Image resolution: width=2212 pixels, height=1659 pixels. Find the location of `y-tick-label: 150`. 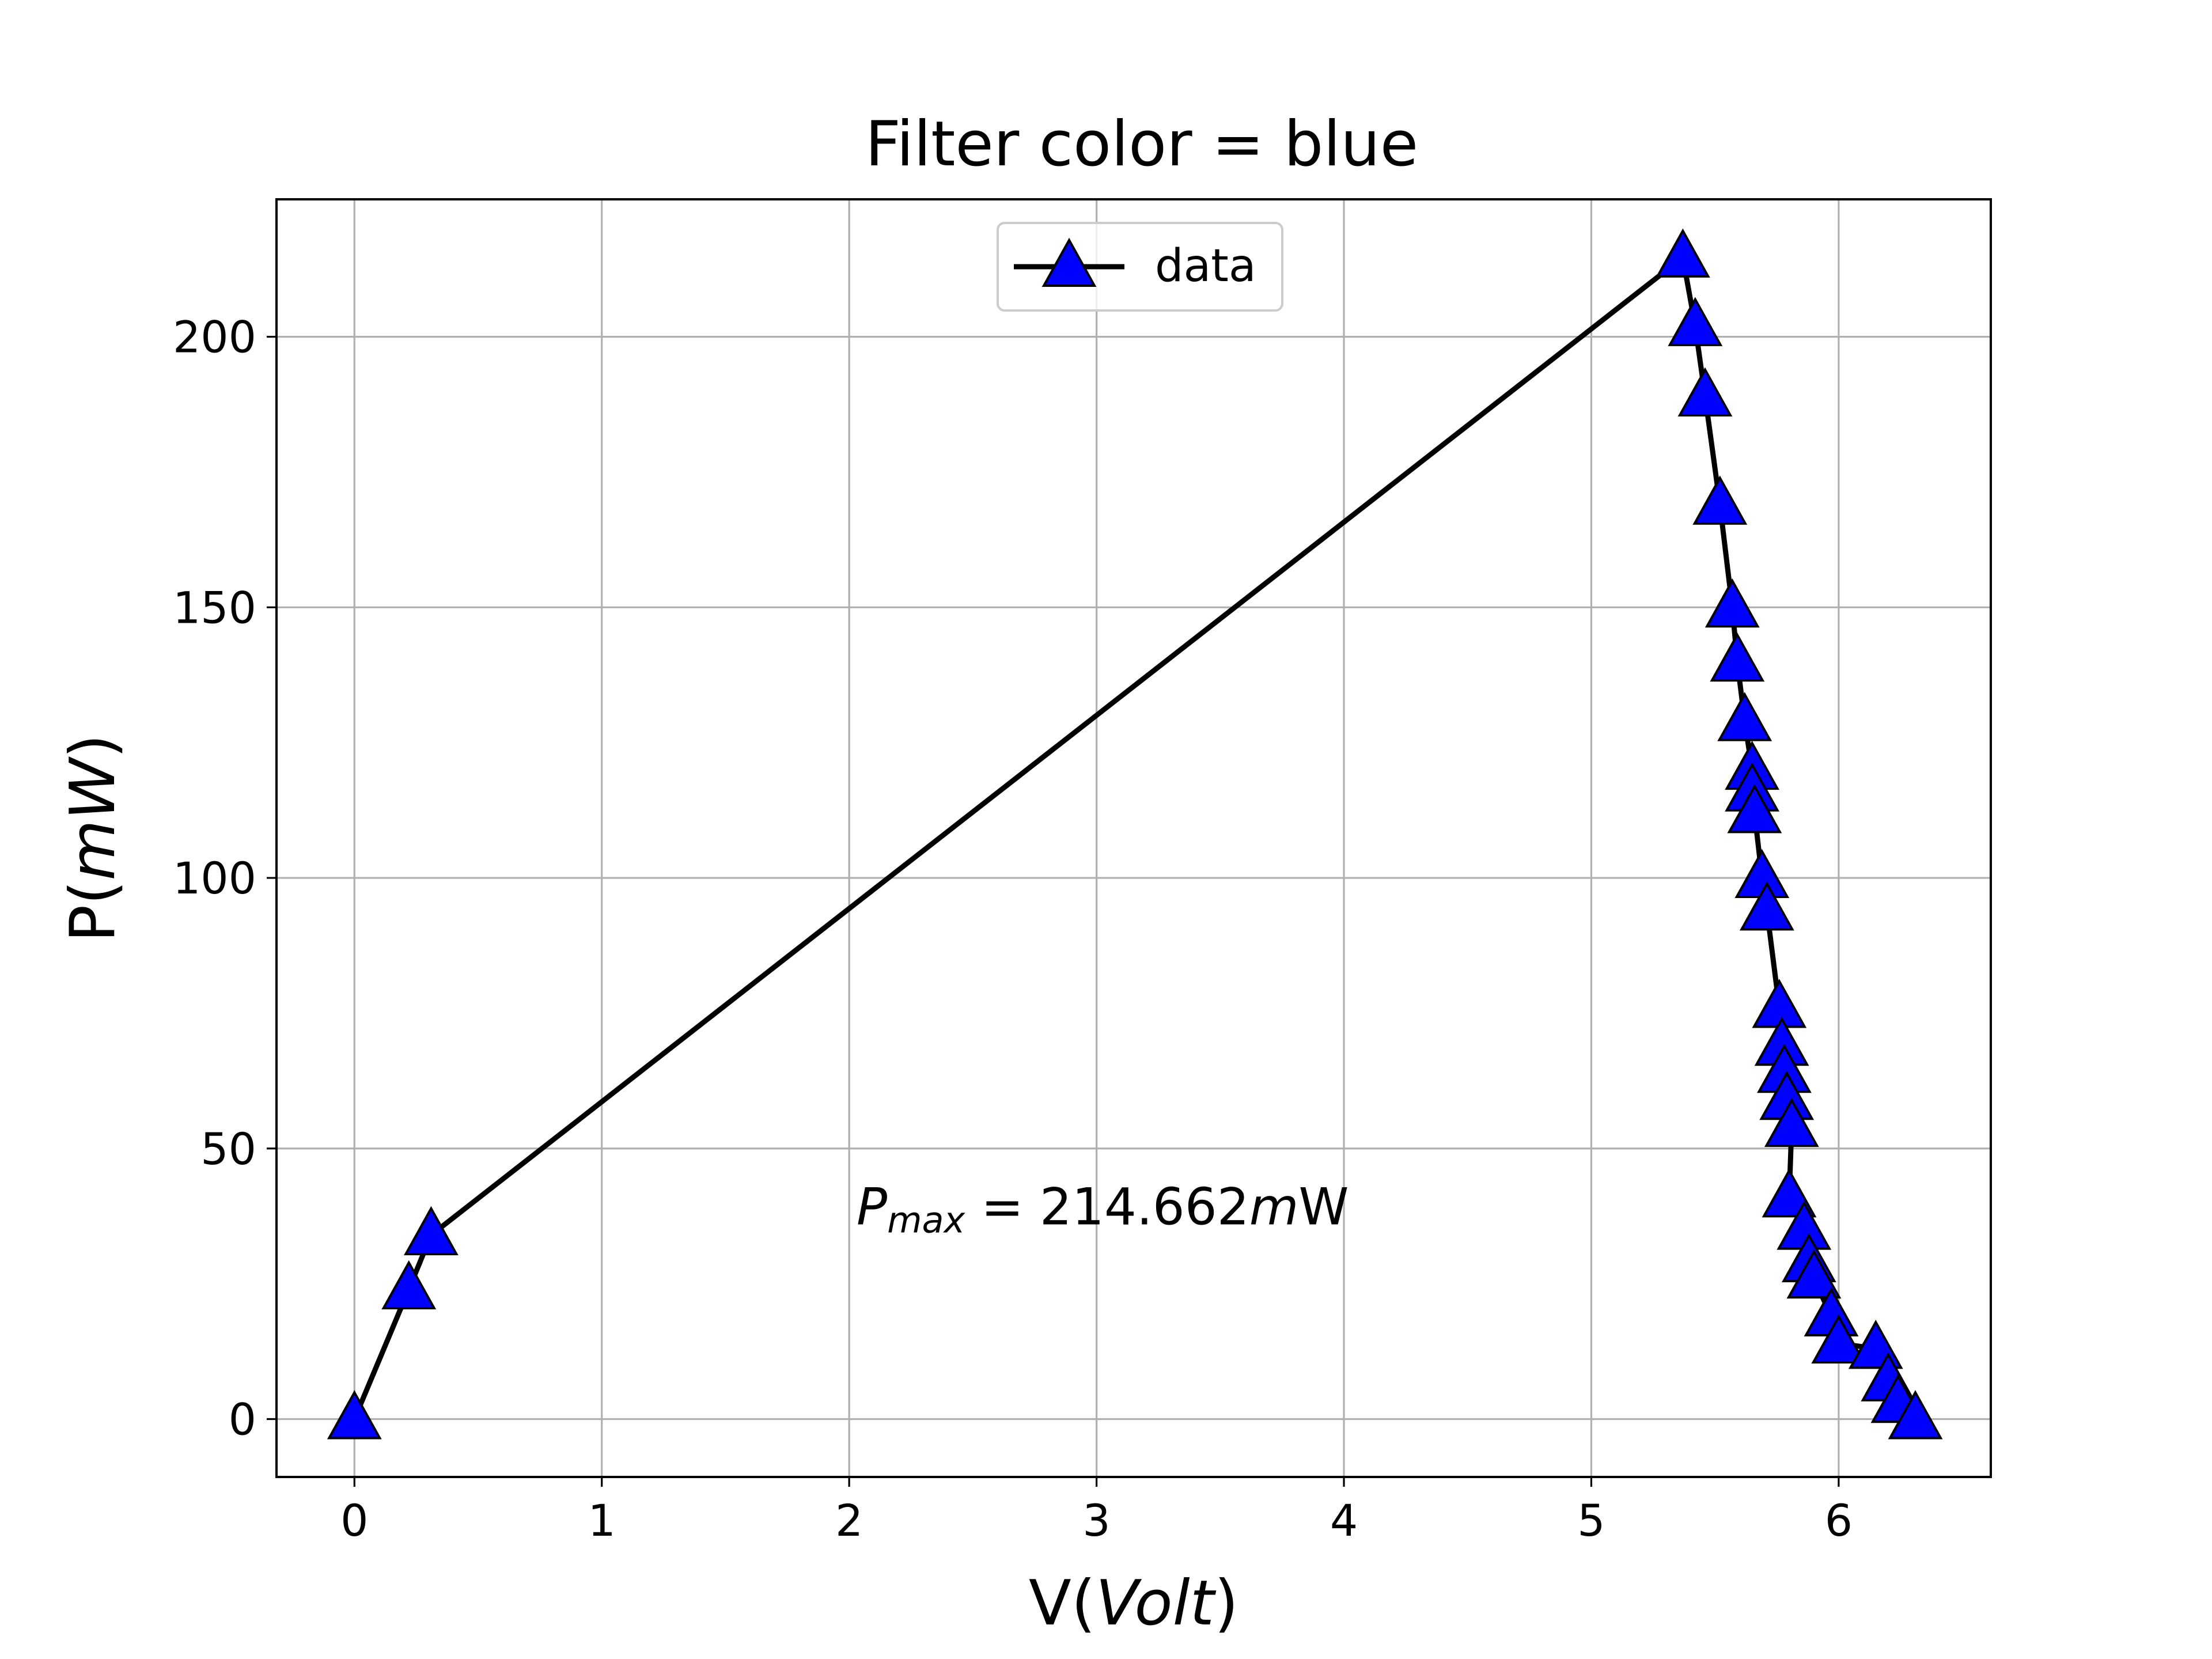

y-tick-label: 150 is located at coordinates (214, 607).